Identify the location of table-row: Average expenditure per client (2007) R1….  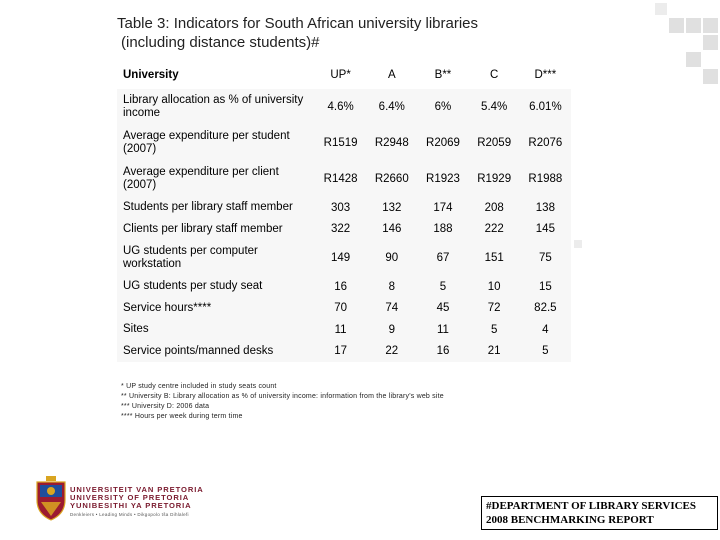
(344, 179).